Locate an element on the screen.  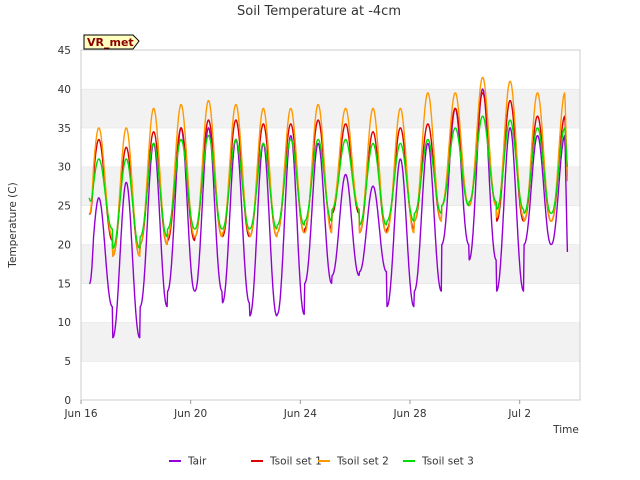
vr-met-badge: VR_met is located at coordinates (111, 42).